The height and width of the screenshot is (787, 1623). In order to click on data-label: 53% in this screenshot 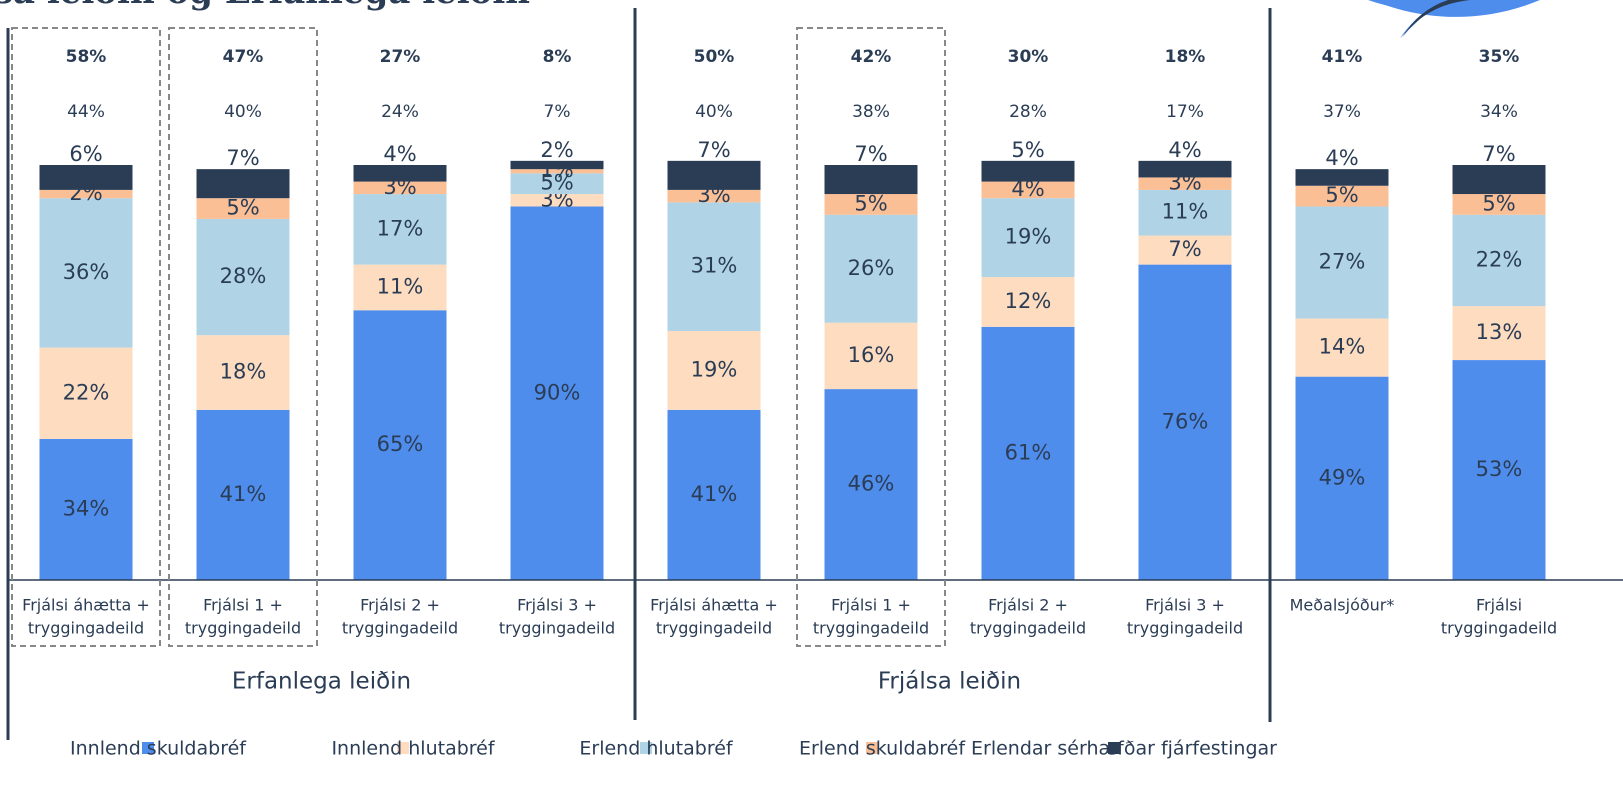, I will do `click(1499, 469)`.